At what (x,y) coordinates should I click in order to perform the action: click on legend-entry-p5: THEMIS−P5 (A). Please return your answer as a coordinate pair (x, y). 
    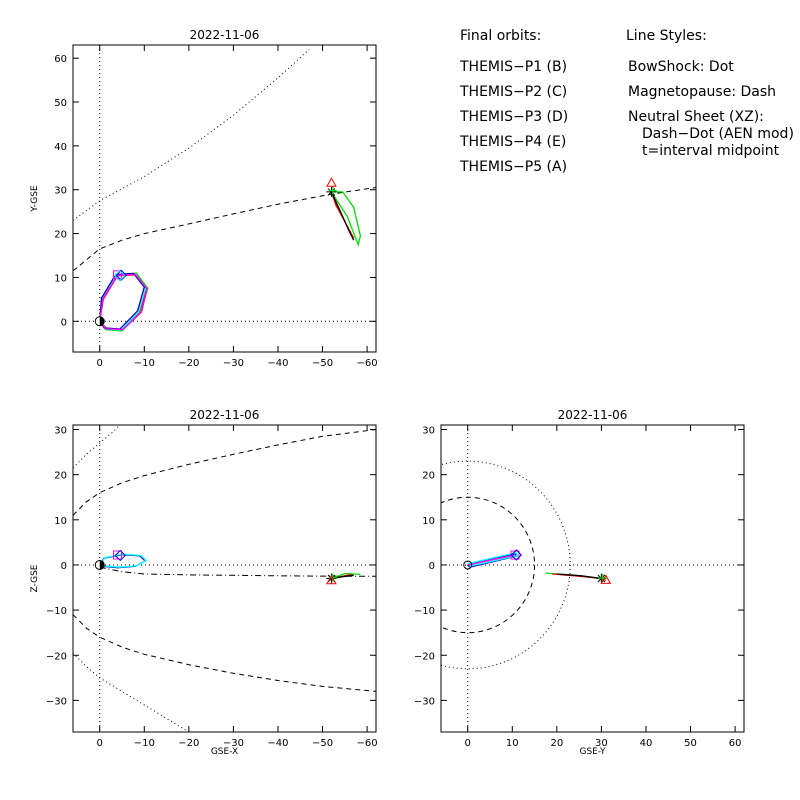
    Looking at the image, I should click on (513, 167).